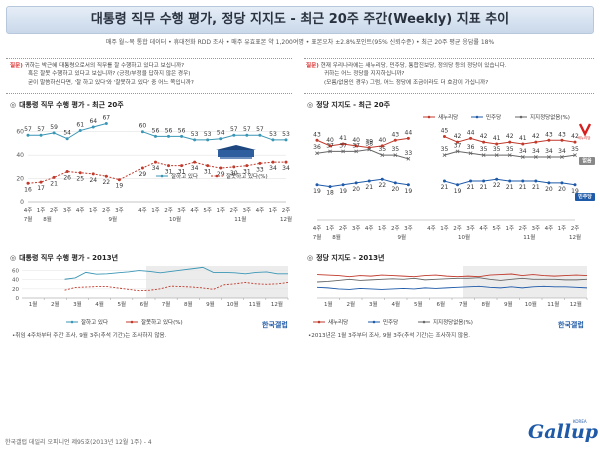 The image size is (600, 449). What do you see at coordinates (28, 189) in the screenshot?
I see `data-label: 16` at bounding box center [28, 189].